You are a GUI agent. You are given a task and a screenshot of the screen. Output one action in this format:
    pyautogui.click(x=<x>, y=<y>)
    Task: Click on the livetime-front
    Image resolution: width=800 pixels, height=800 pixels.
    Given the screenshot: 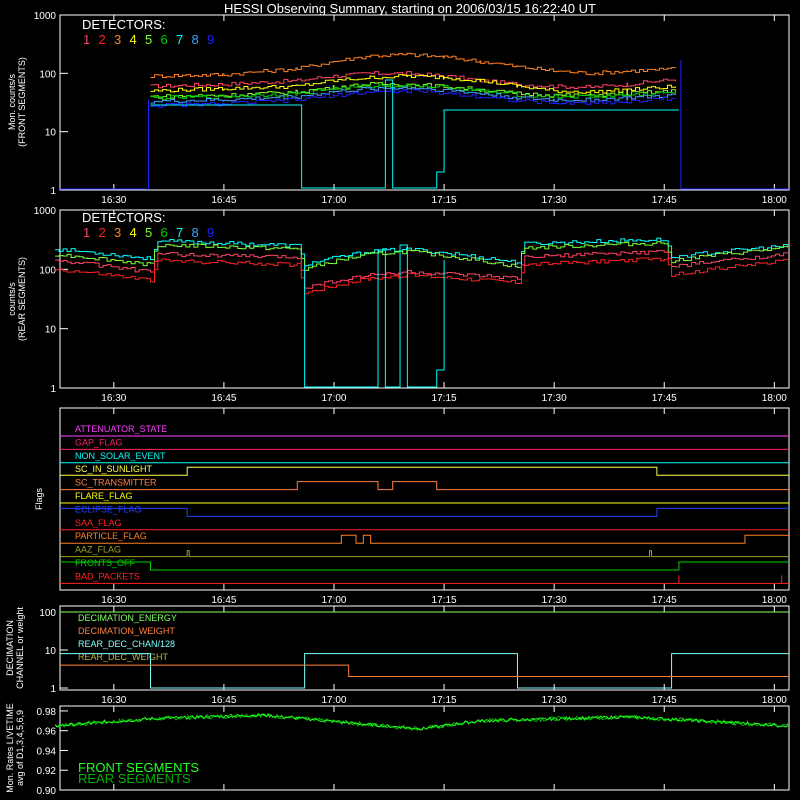 What is the action you would take?
    pyautogui.click(x=421, y=721)
    